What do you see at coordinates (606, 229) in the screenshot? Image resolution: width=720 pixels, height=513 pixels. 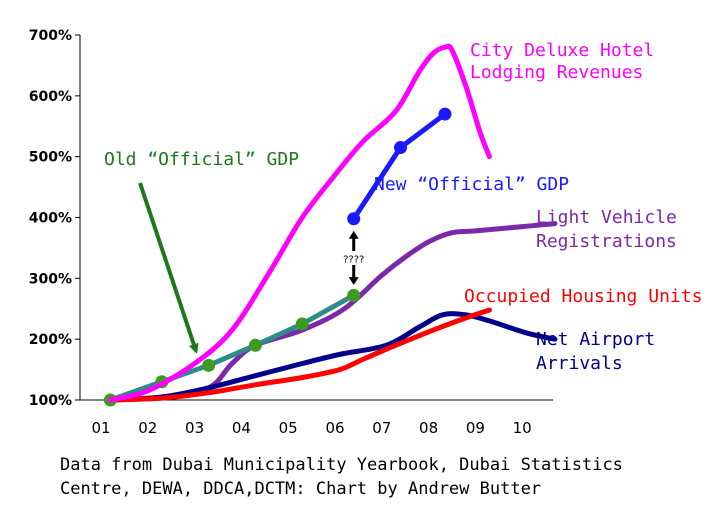 I see `series-label: Light Vehicle Registrations` at bounding box center [606, 229].